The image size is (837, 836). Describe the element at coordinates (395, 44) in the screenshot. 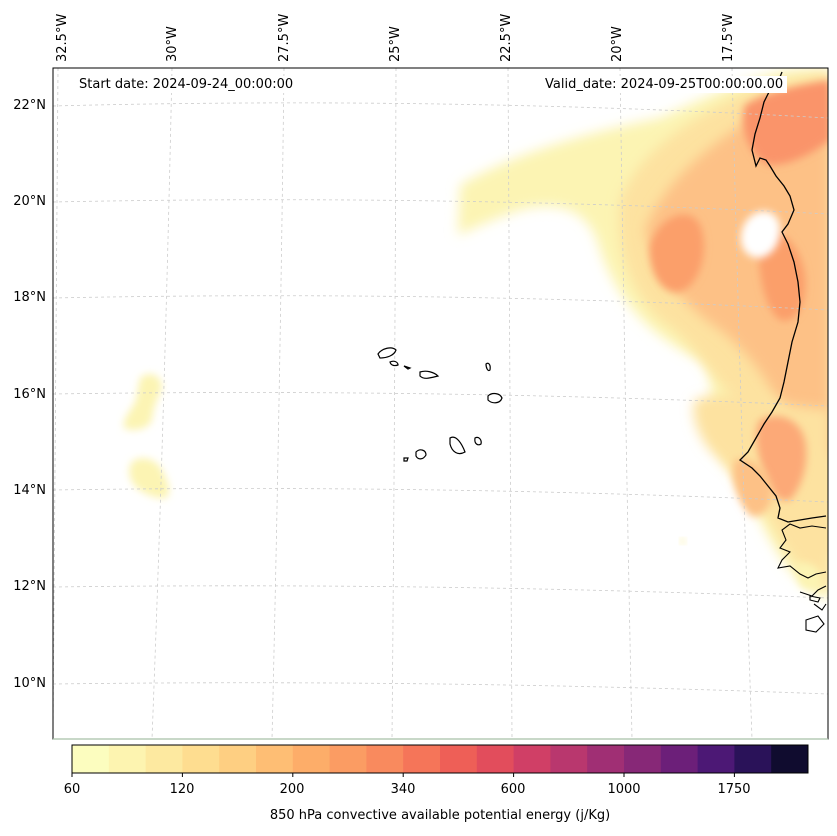

I see `lon-label: 25°W` at that location.